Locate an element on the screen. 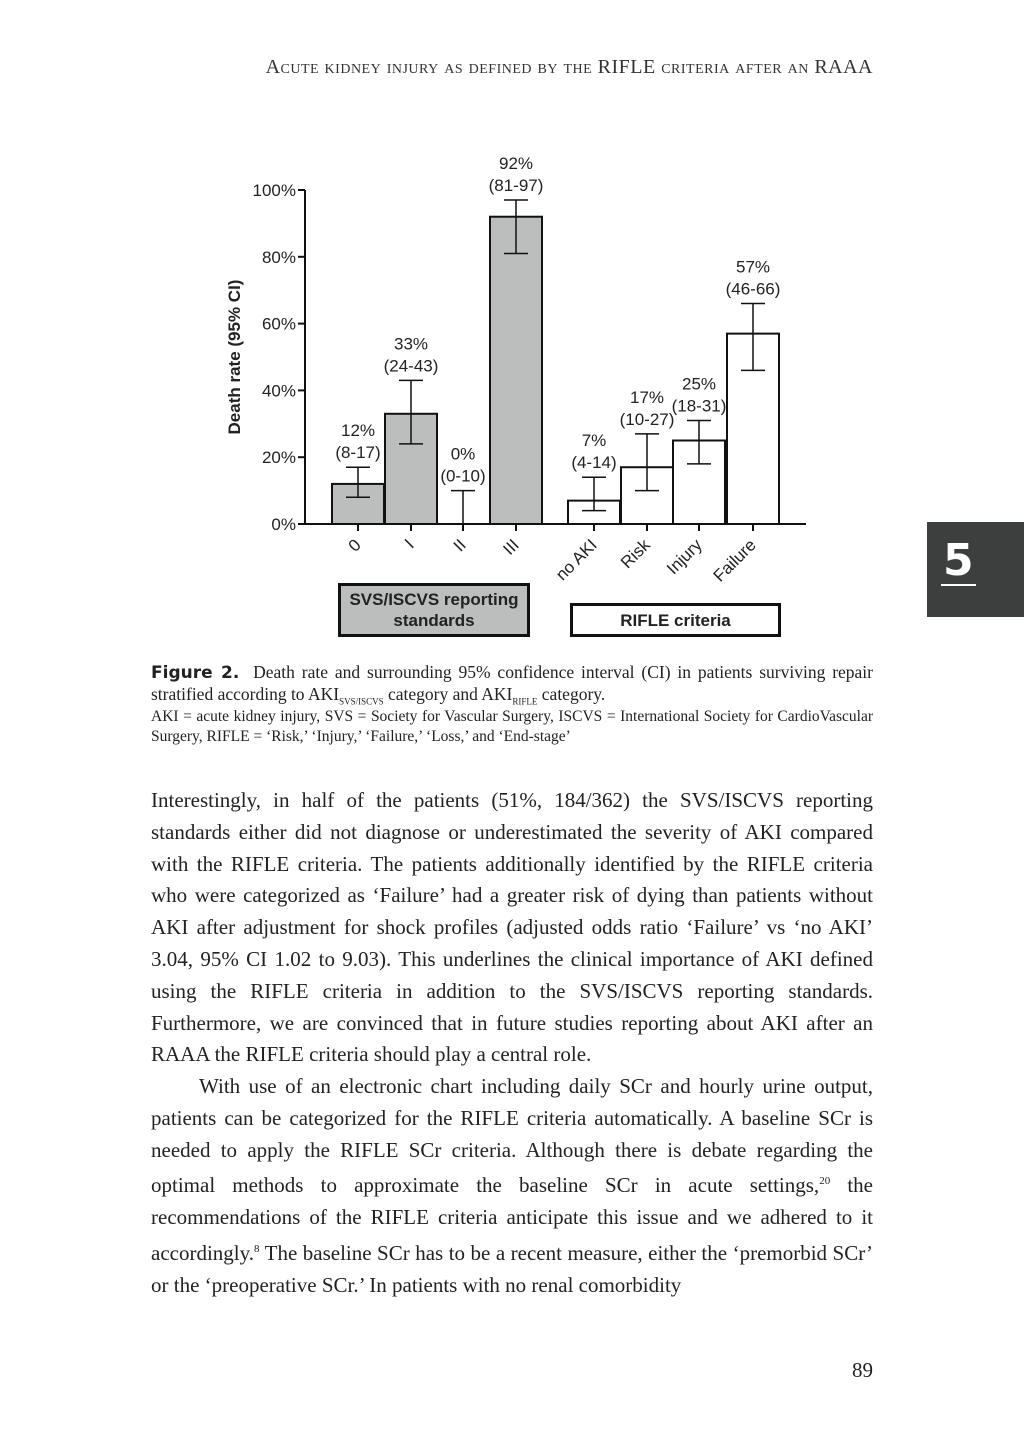 This screenshot has height=1440, width=1024. x-tick-label: I is located at coordinates (409, 543).